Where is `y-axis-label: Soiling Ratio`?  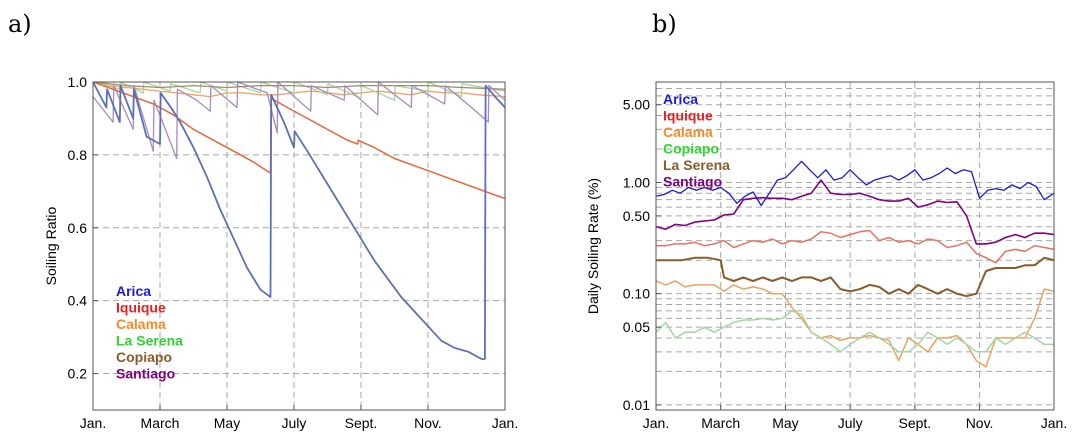
y-axis-label: Soiling Ratio is located at coordinates (51, 245).